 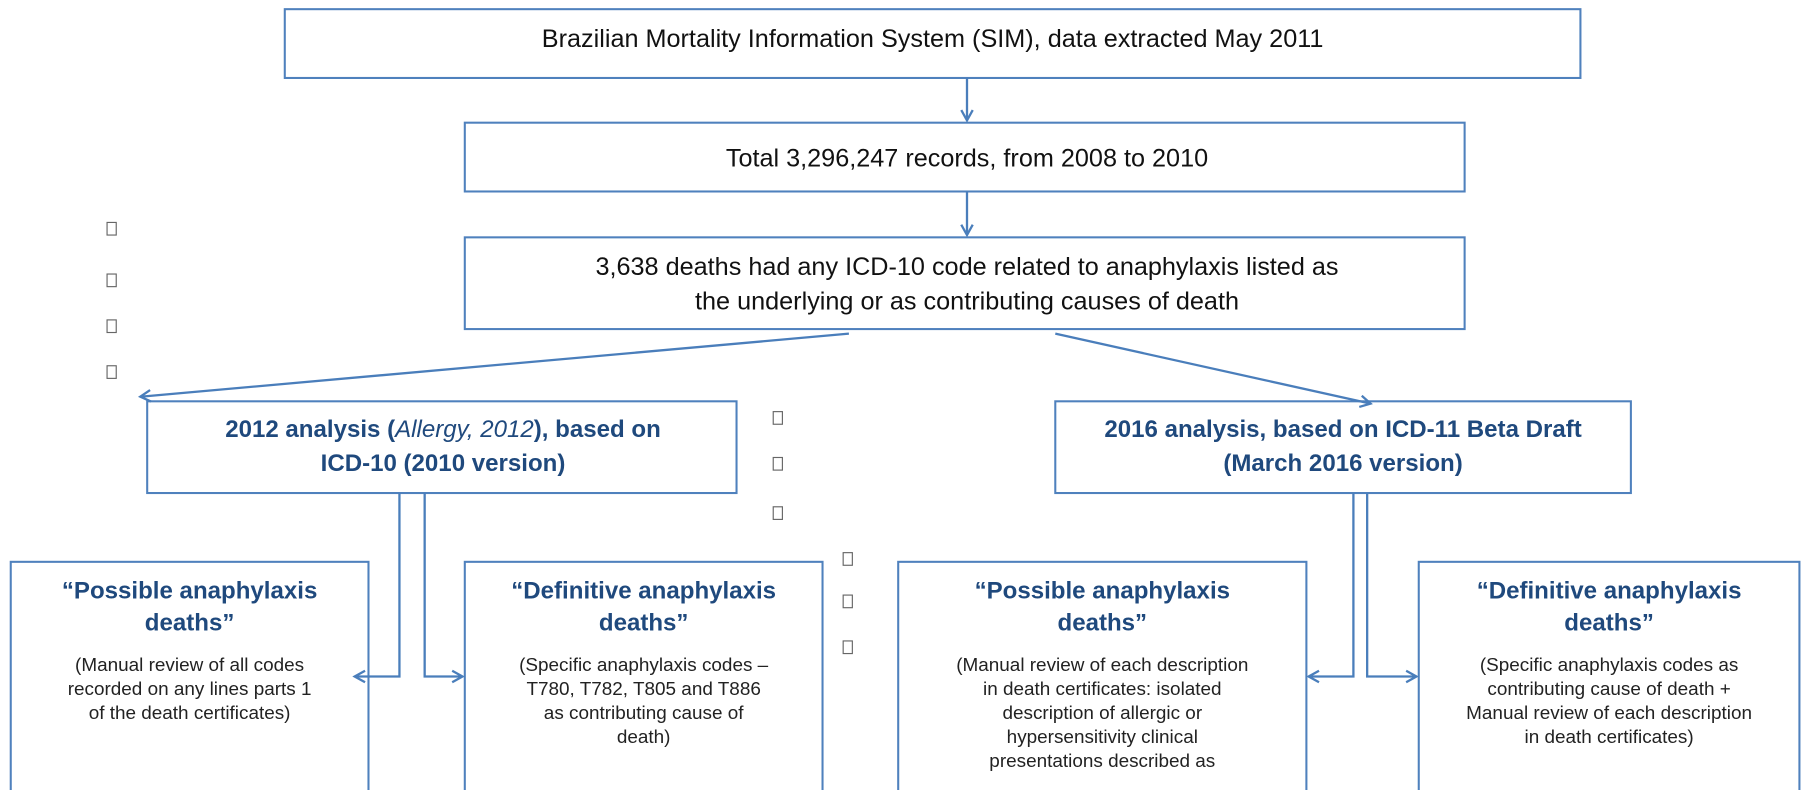 What do you see at coordinates (1102, 761) in the screenshot?
I see `outcome-description: presentations described as` at bounding box center [1102, 761].